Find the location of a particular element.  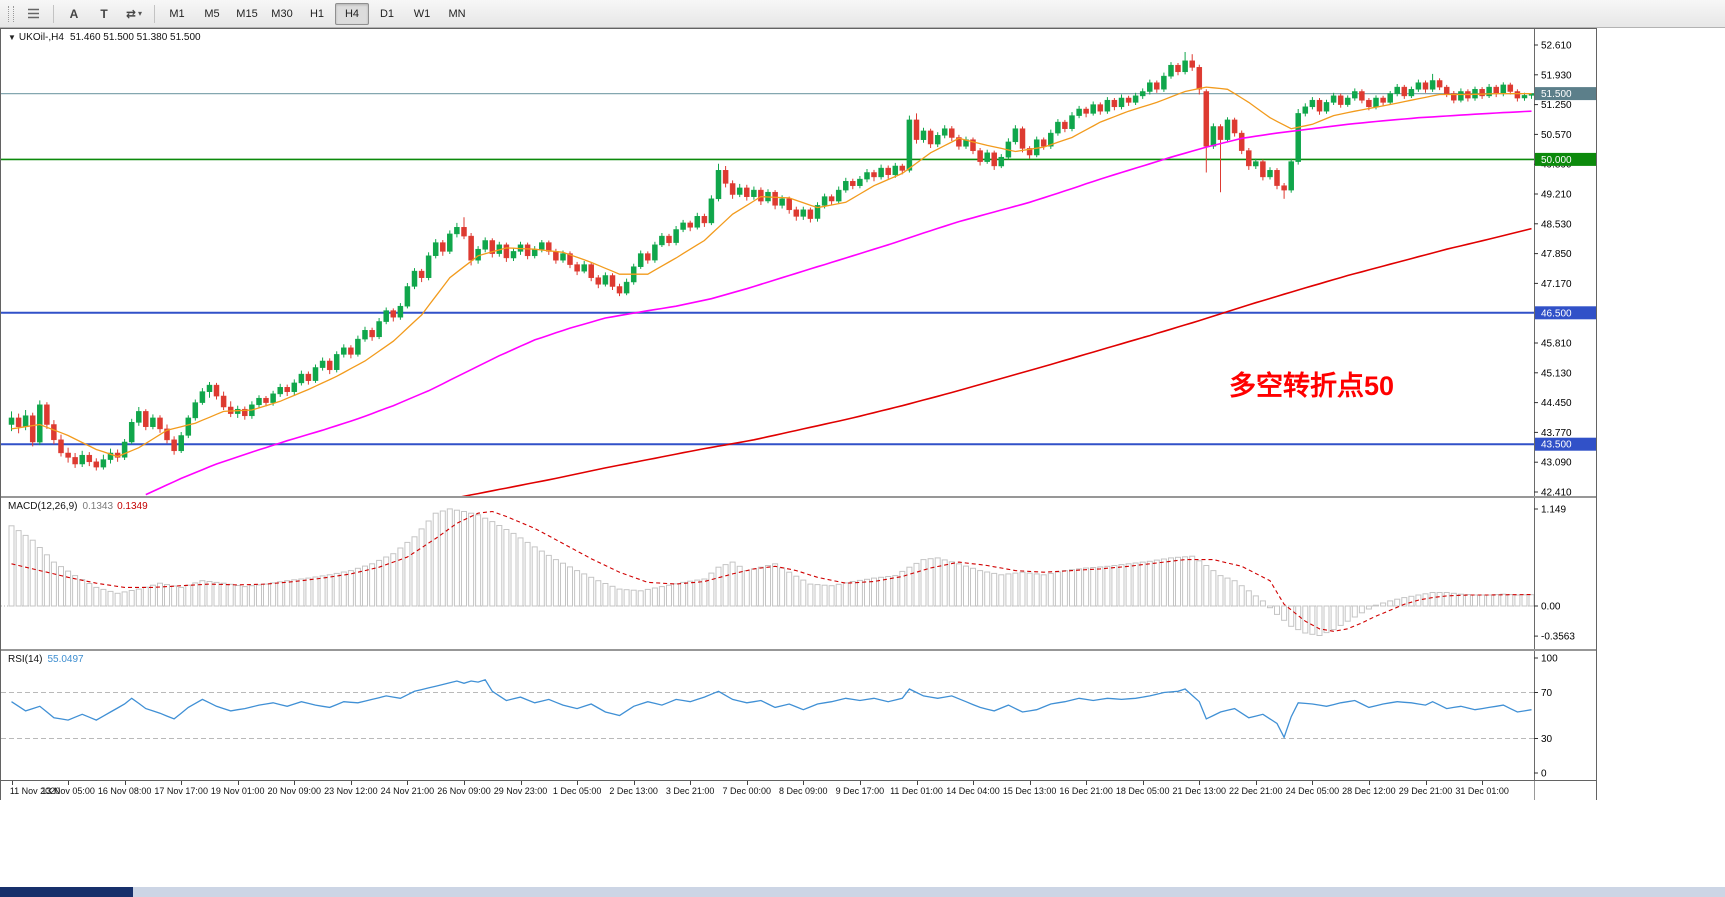

time-label: 29 Dec 21:00 is located at coordinates (1425, 791).